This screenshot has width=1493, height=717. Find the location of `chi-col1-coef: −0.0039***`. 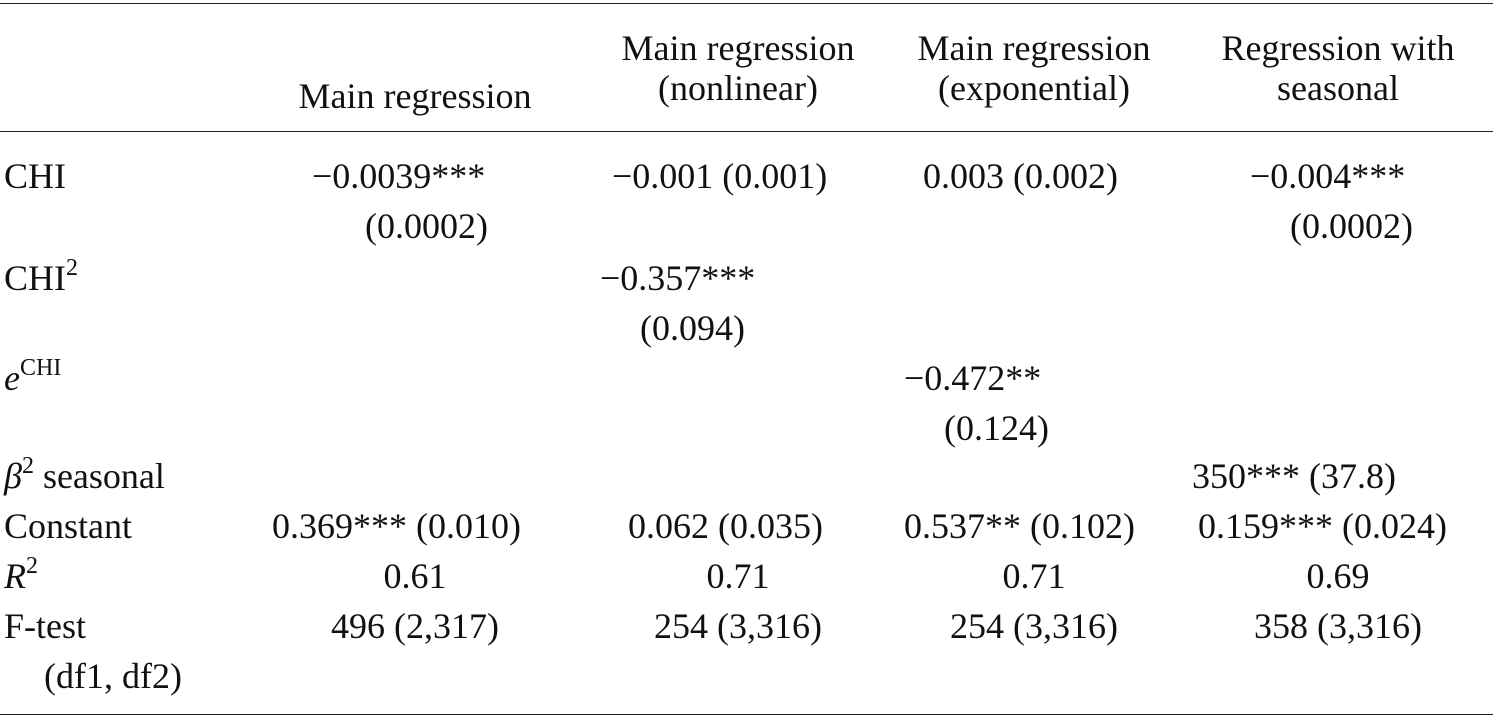

chi-col1-coef: −0.0039*** is located at coordinates (399, 176).